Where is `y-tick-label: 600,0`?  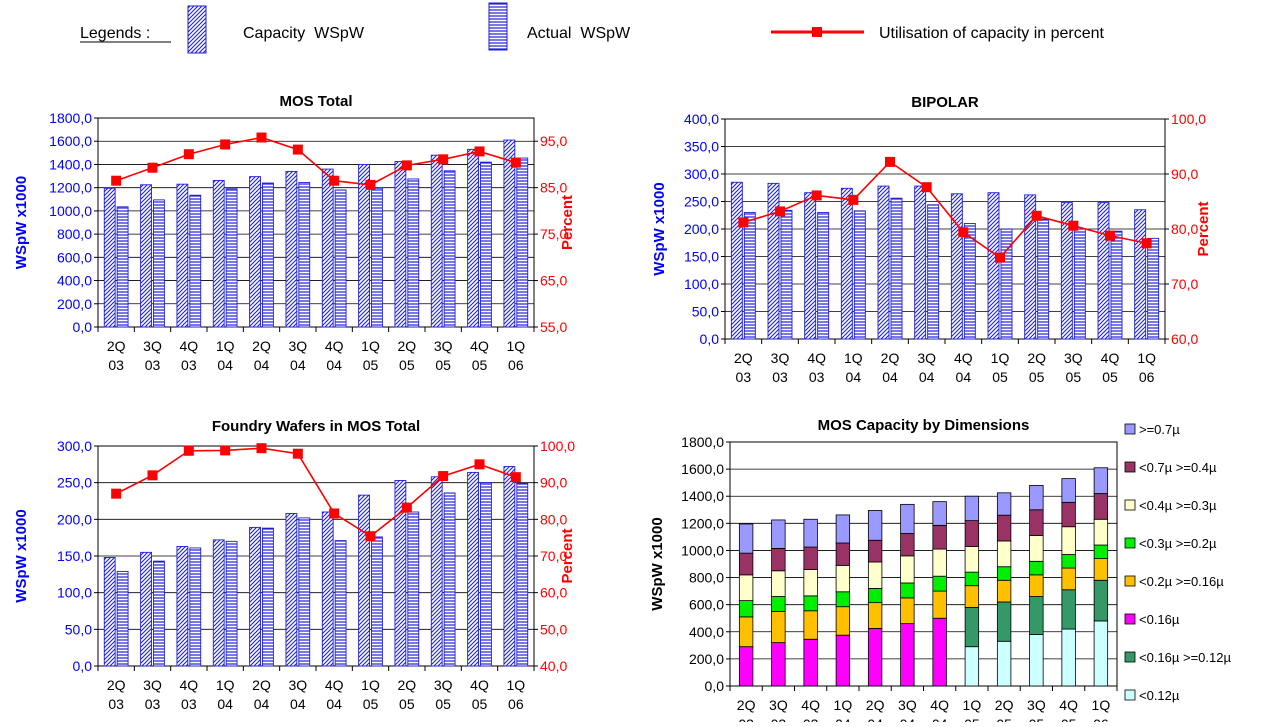
y-tick-label: 600,0 is located at coordinates (74, 257).